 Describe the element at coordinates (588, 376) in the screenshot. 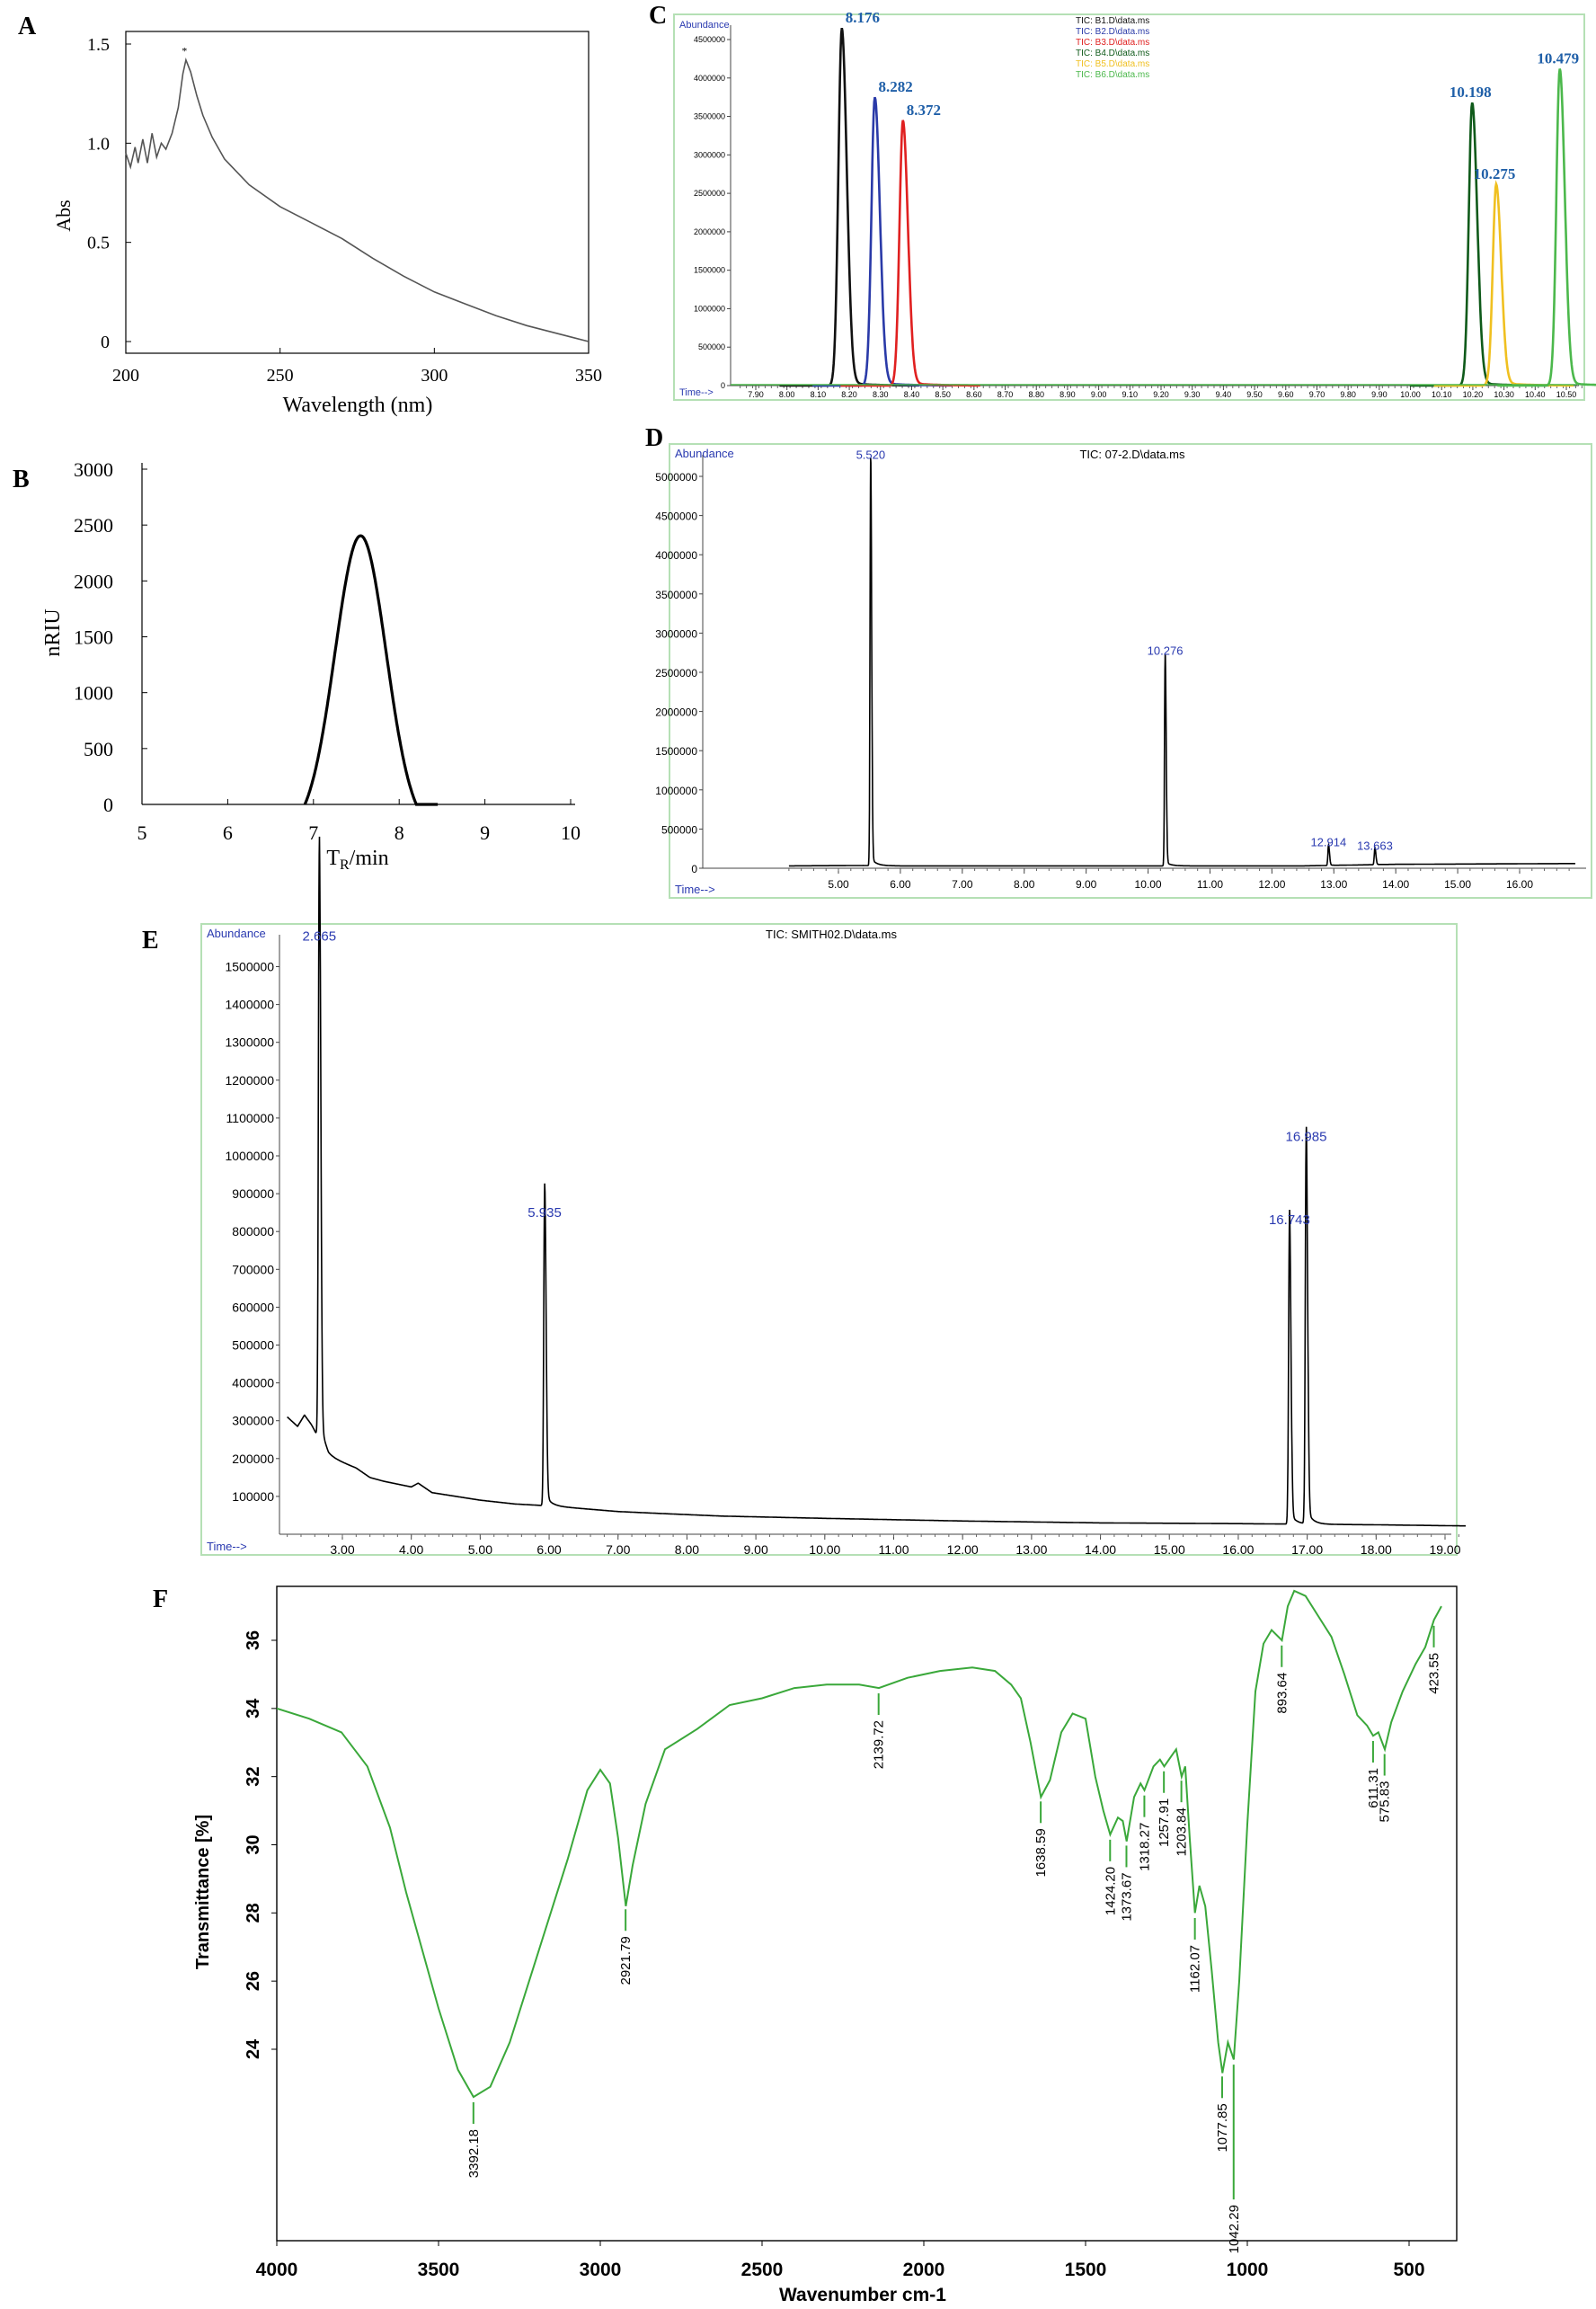

I see `x-tick-label: 350` at that location.